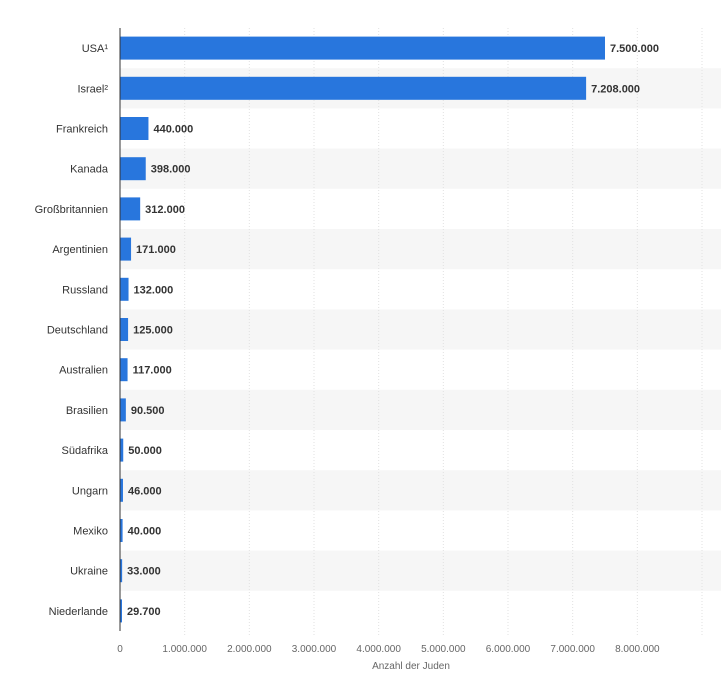  What do you see at coordinates (148, 411) in the screenshot?
I see `value-label: 90.500` at bounding box center [148, 411].